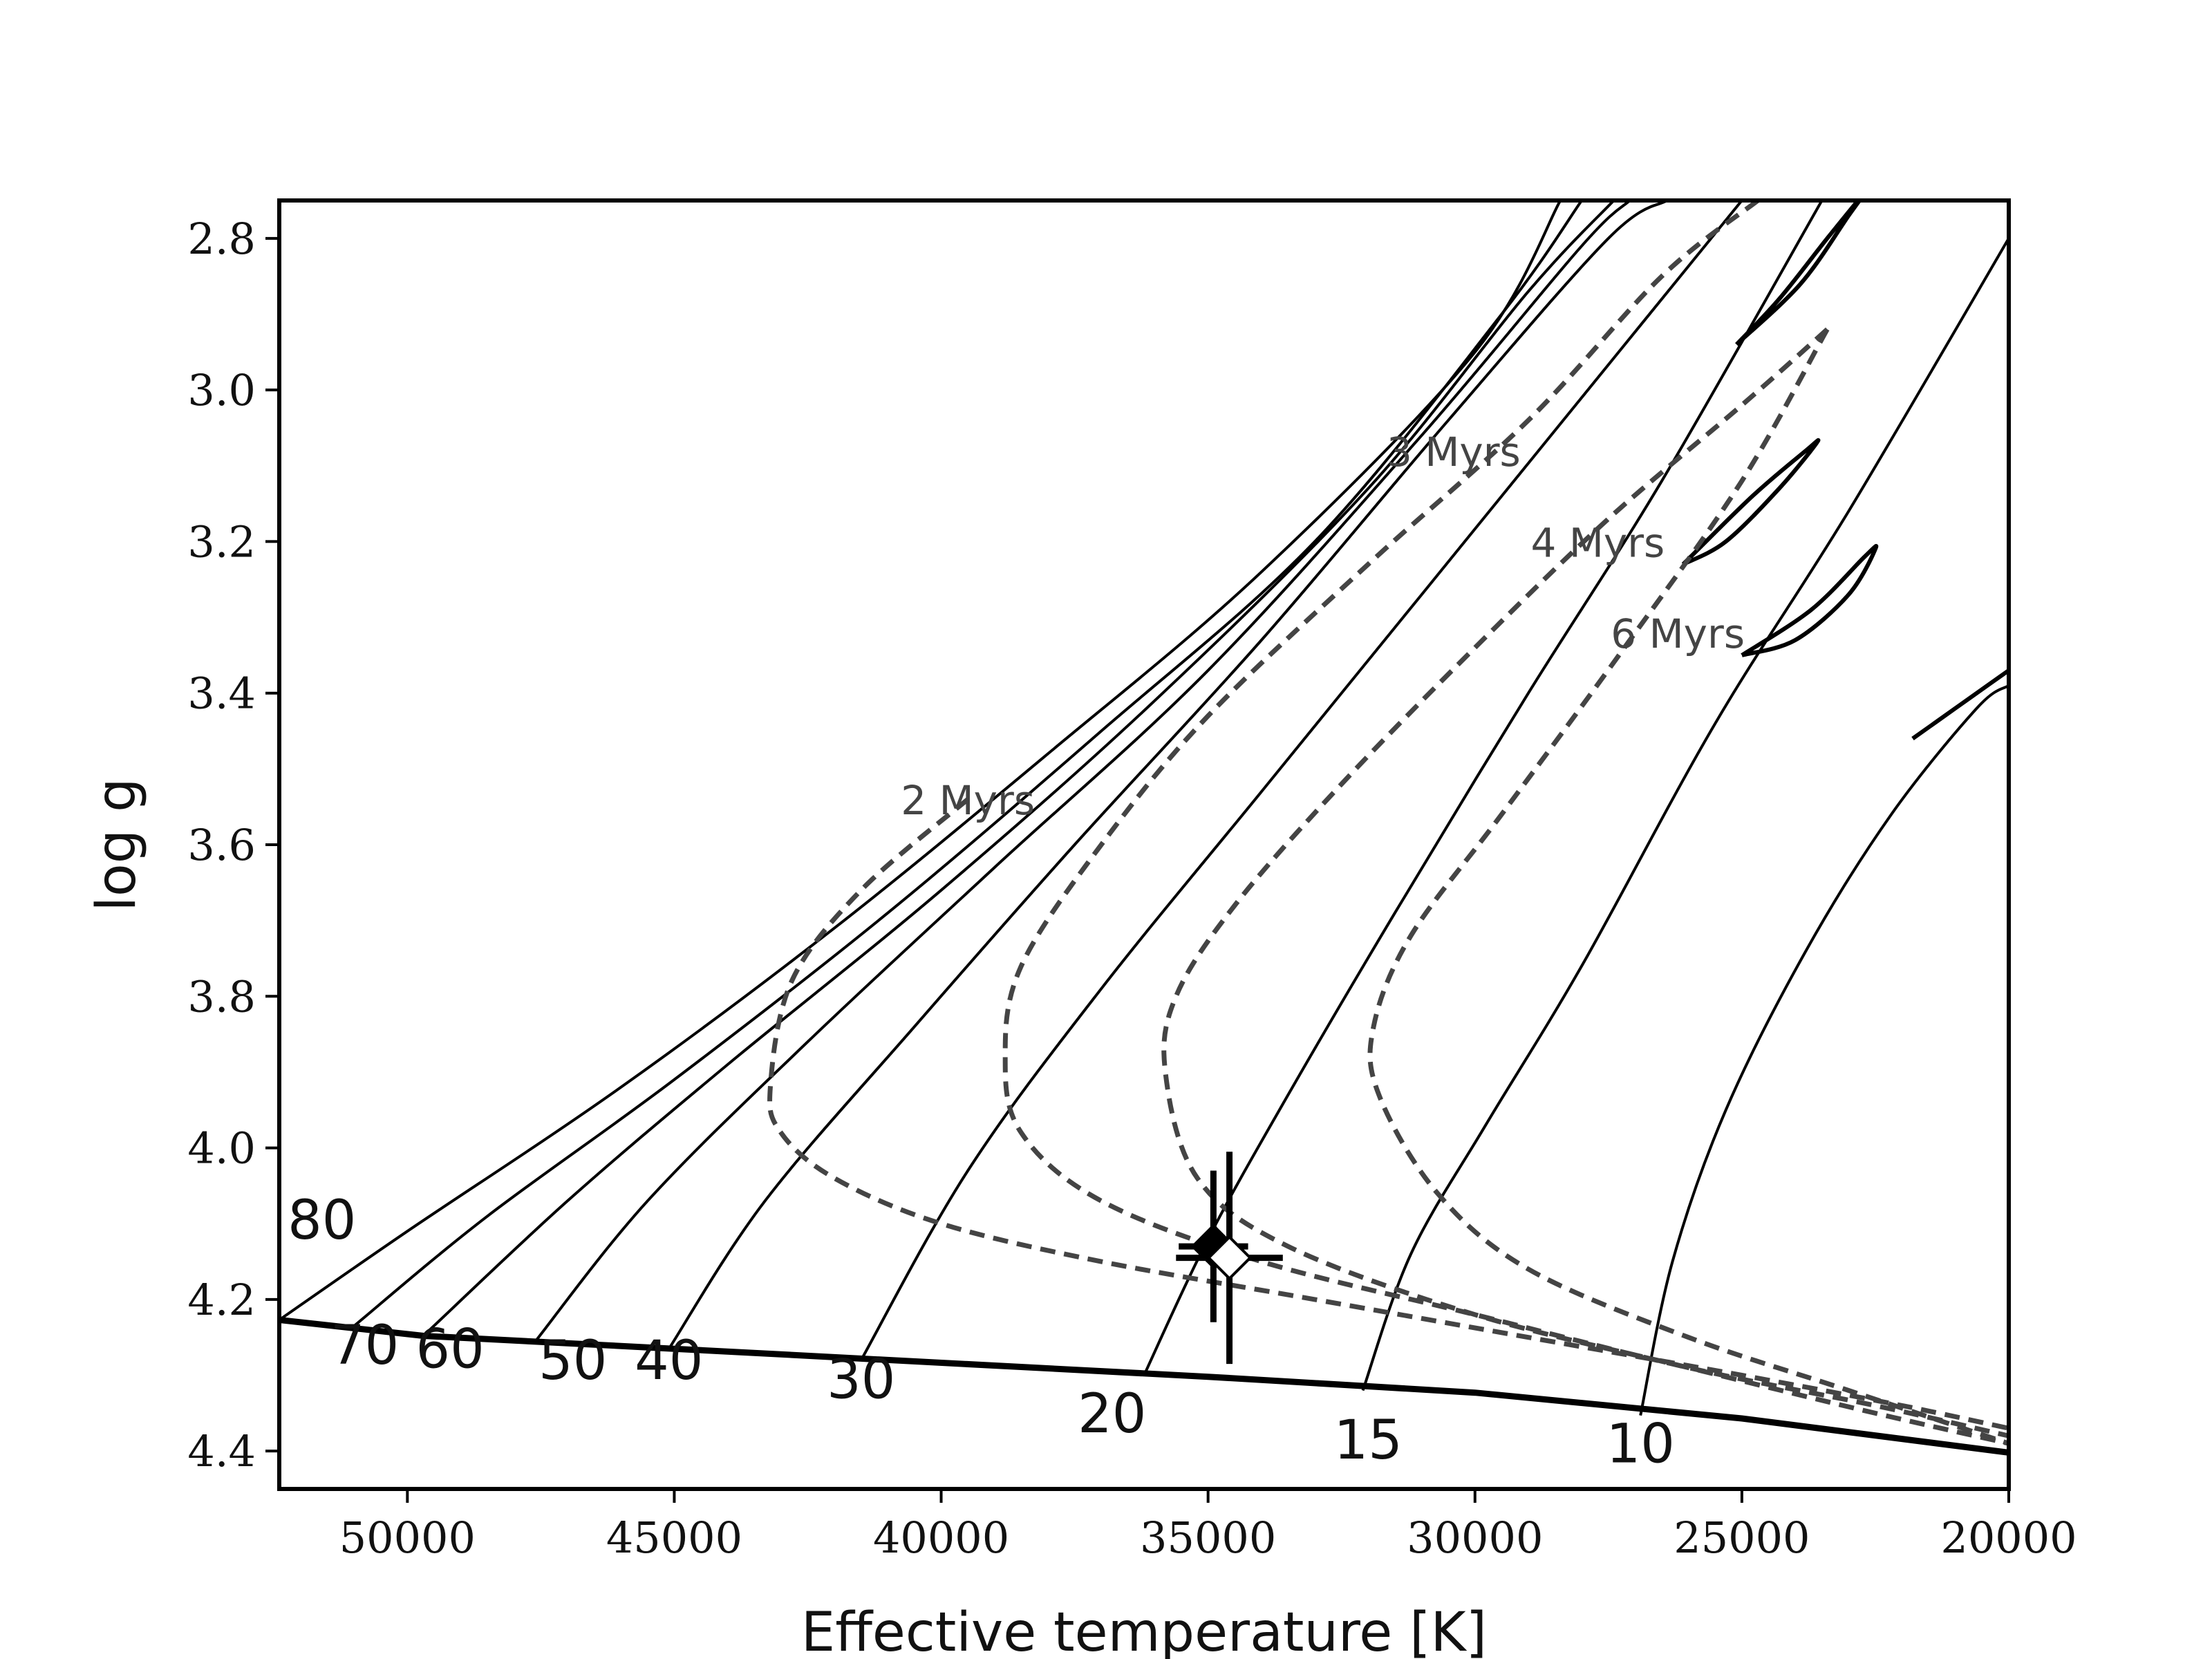 This screenshot has width=2212, height=1659. Describe the element at coordinates (1640, 1445) in the screenshot. I see `mass-label-10: 10` at that location.